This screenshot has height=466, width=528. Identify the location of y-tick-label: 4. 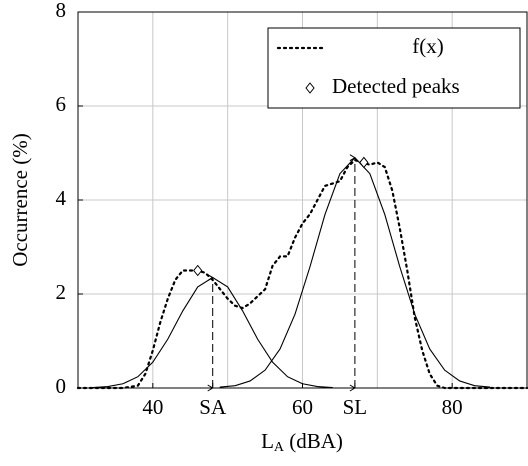
(61, 198).